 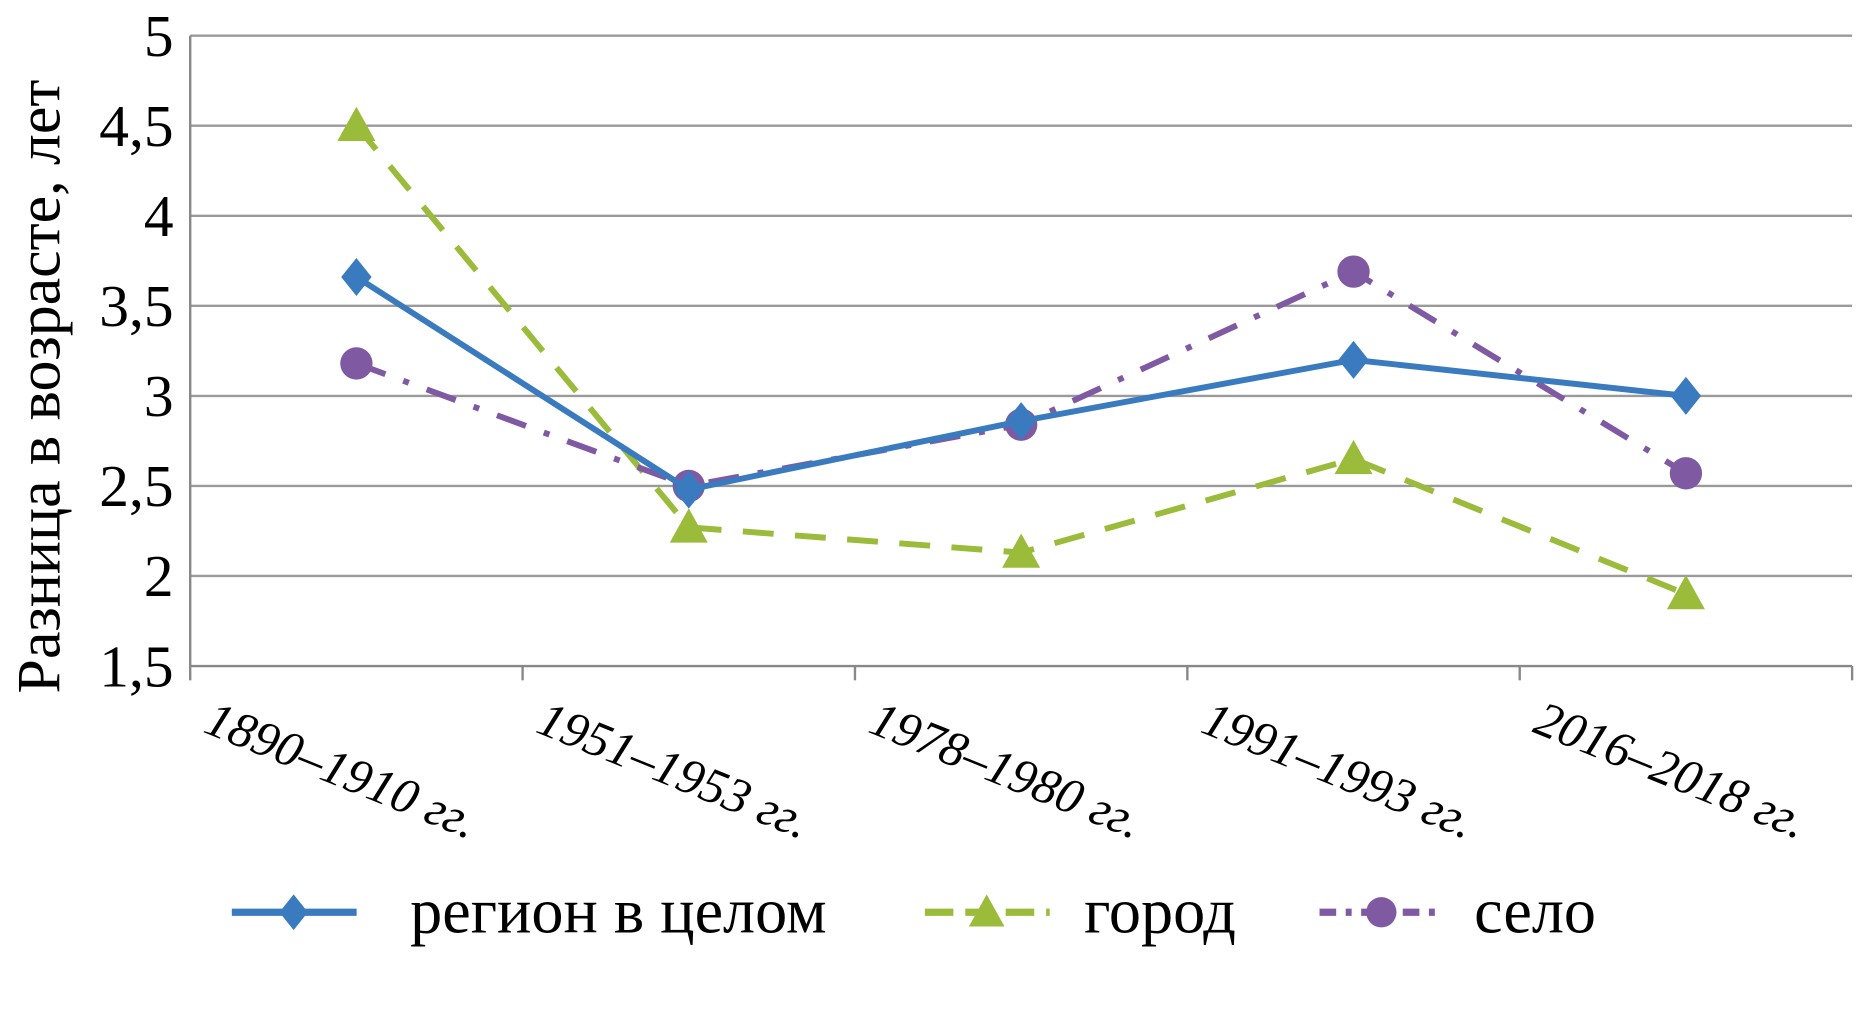 I want to click on x-tick-label: 1951–1953 гг., so click(x=674, y=770).